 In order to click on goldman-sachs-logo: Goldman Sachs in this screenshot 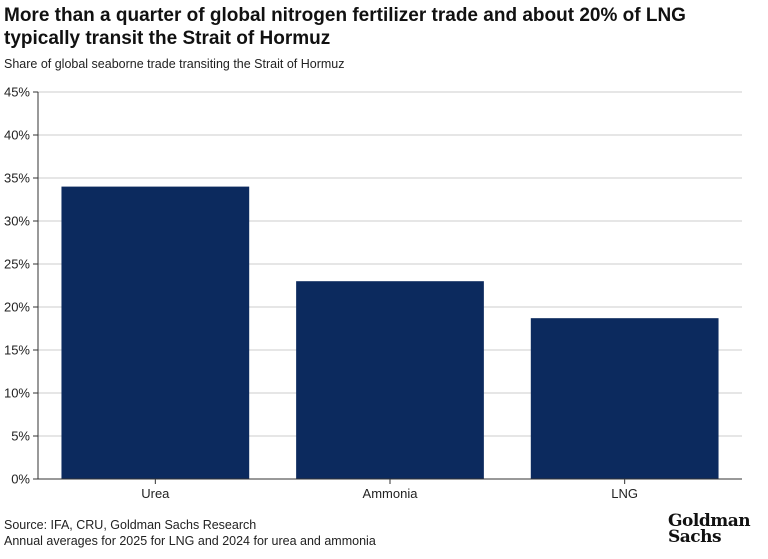, I will do `click(709, 529)`.